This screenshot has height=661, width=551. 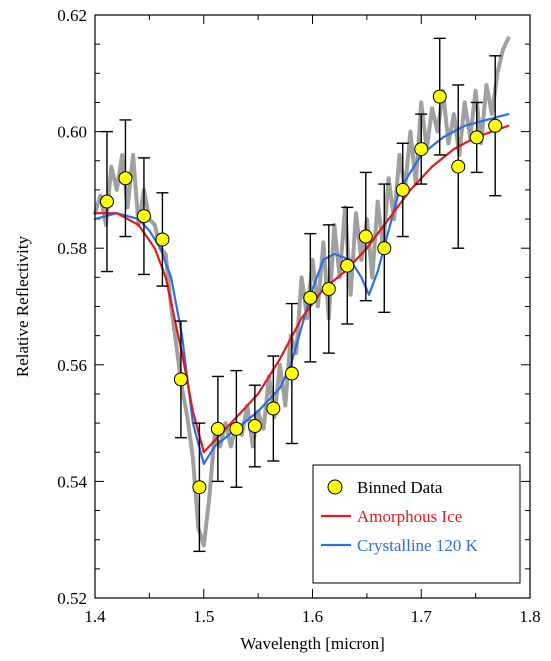 I want to click on x-tick-label: 1.8, so click(x=529, y=616).